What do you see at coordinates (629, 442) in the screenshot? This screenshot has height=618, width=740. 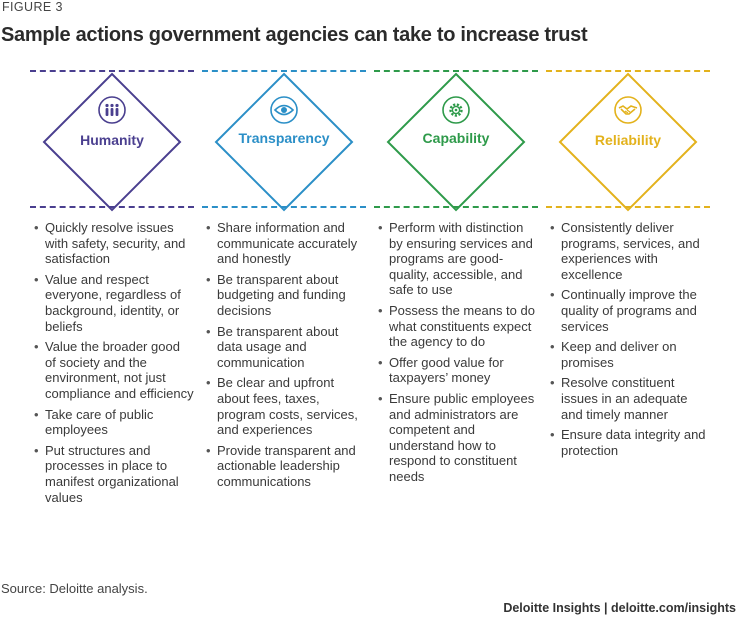 I see `list-item: Ensure data integrity and protection` at bounding box center [629, 442].